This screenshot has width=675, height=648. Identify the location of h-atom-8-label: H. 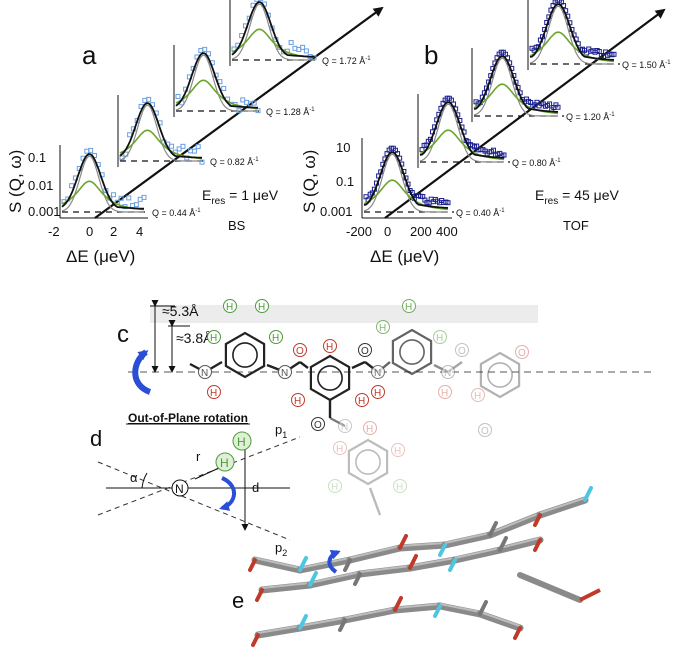
(361, 401).